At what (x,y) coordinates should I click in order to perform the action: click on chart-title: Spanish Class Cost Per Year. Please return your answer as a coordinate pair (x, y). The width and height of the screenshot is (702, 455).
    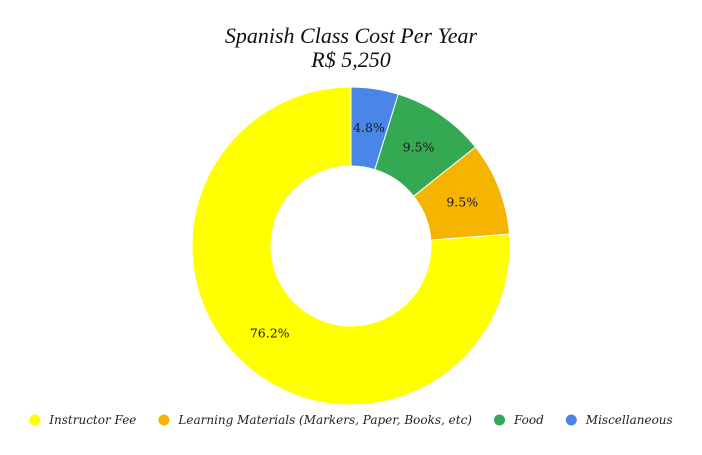
    Looking at the image, I should click on (351, 35).